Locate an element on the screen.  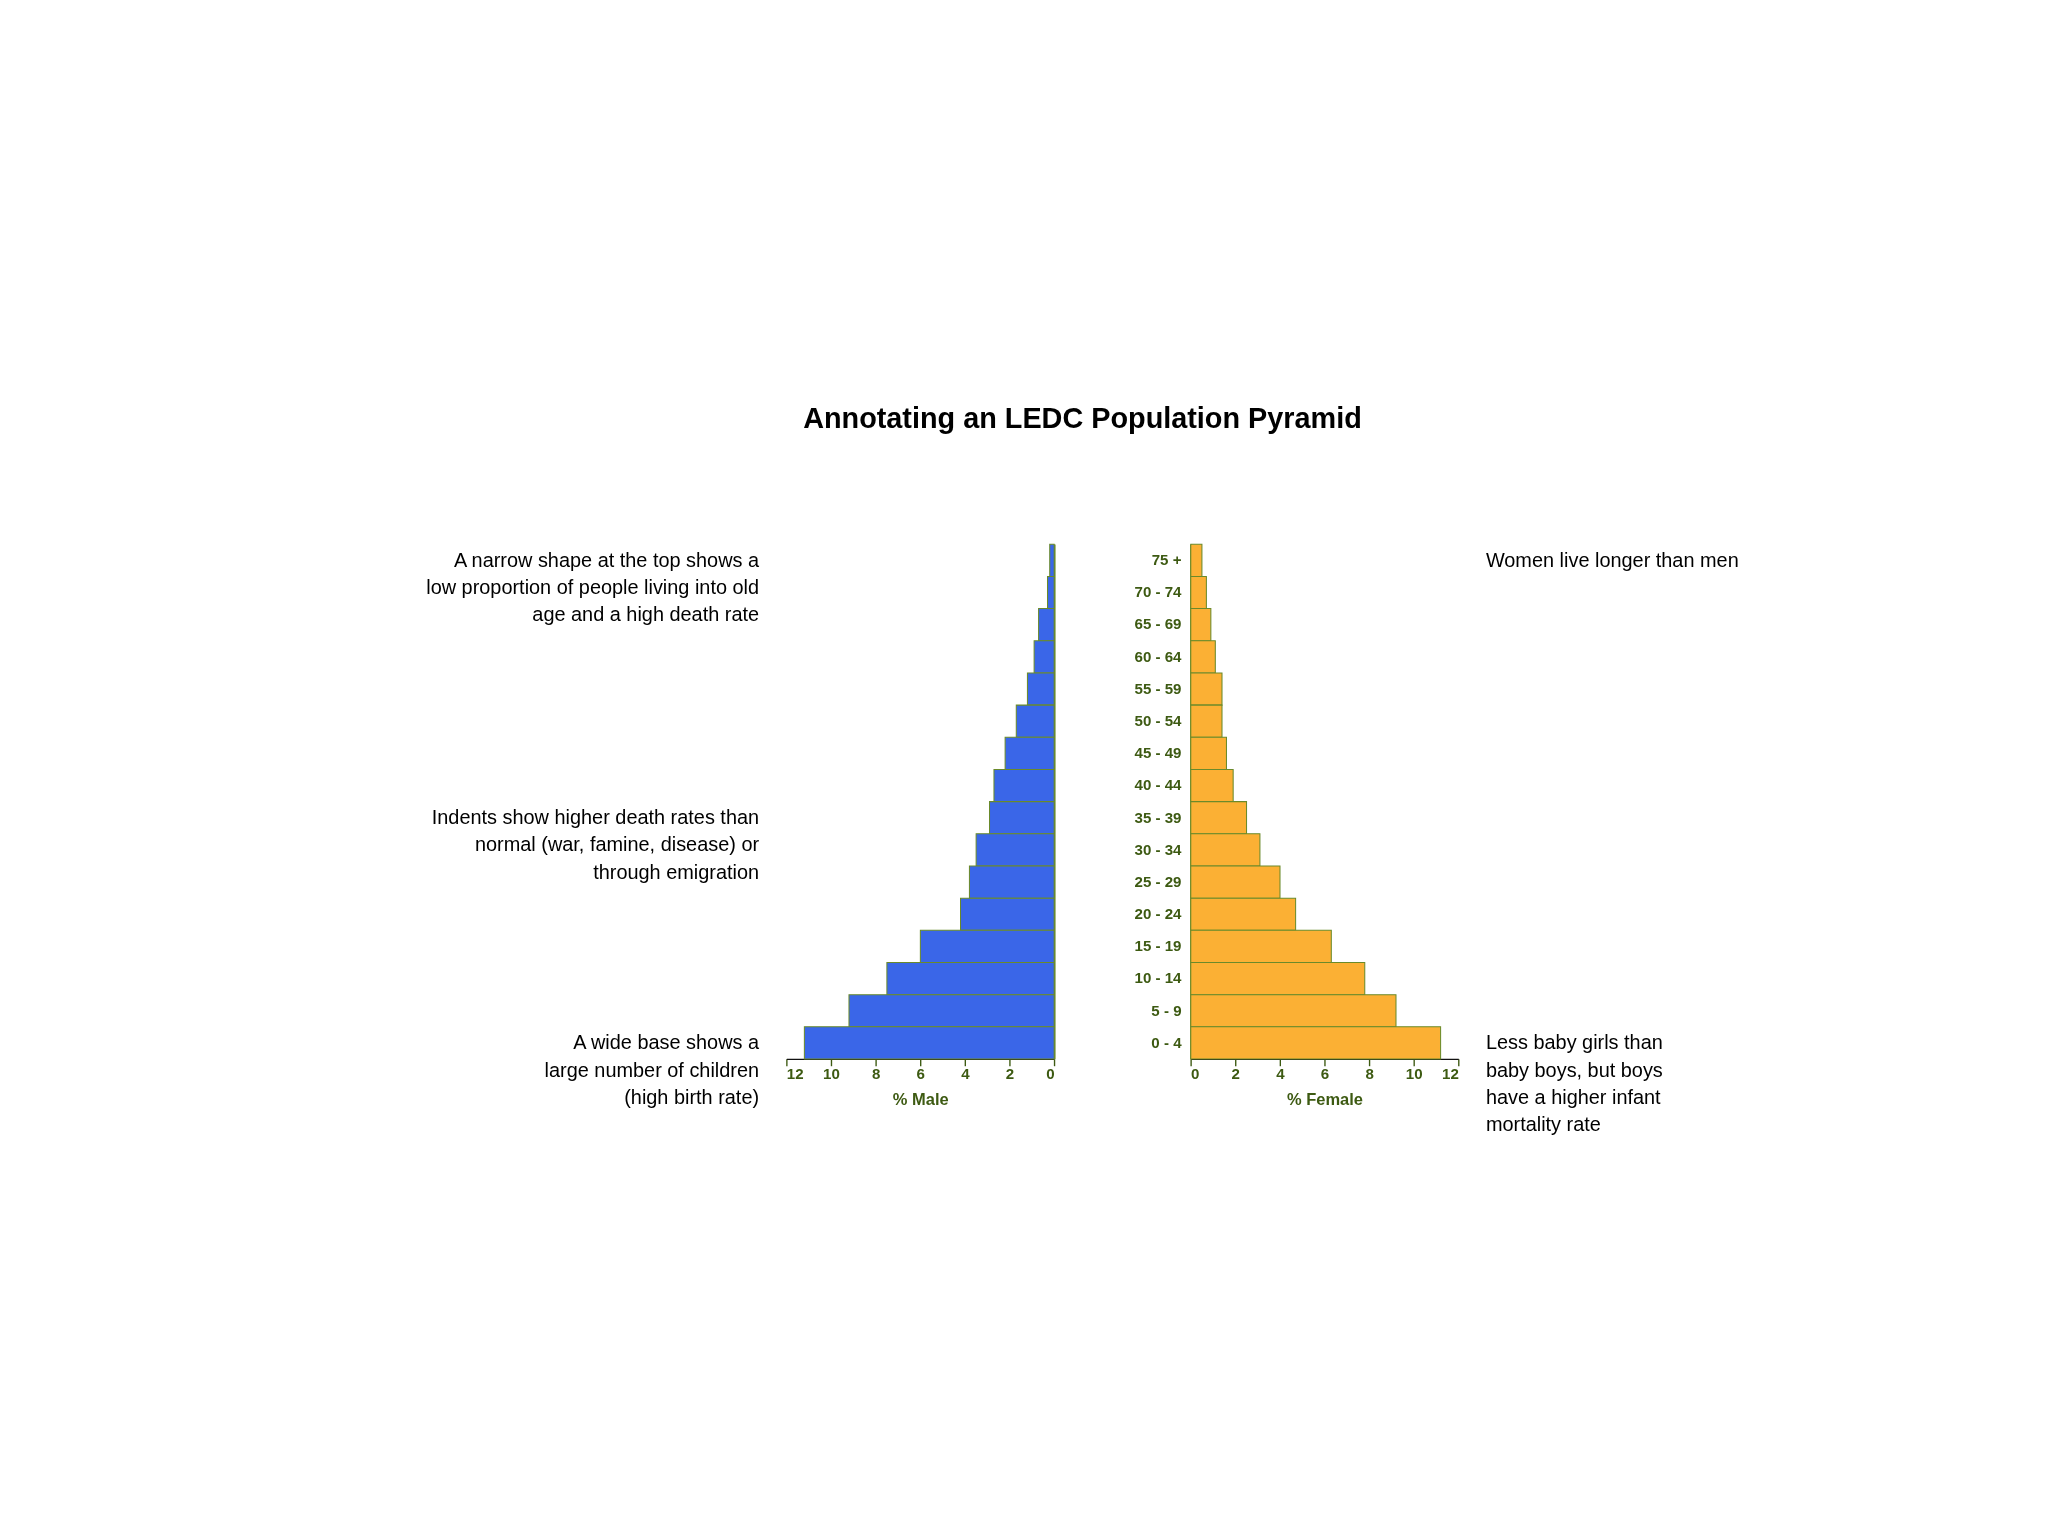
y-tick-label: 50 - 54 is located at coordinates (1158, 721).